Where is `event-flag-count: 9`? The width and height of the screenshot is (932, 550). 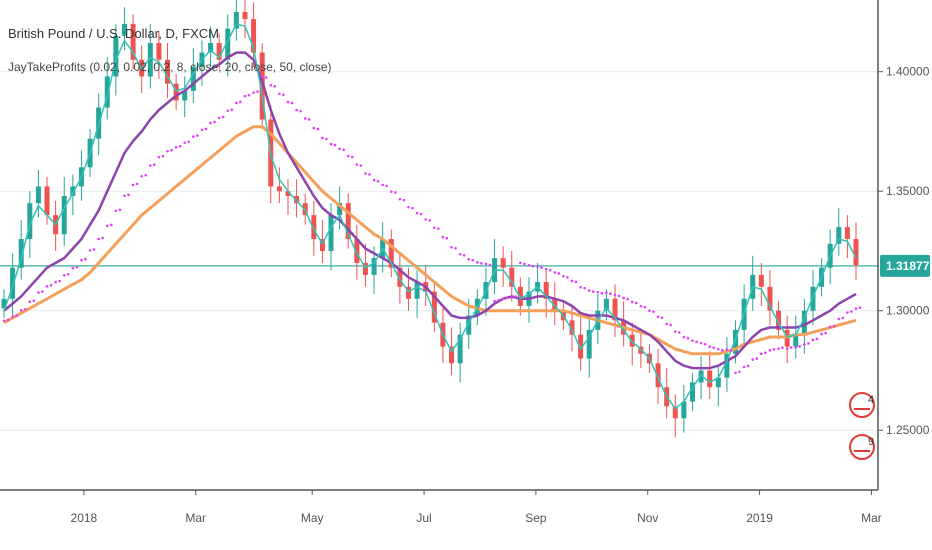 event-flag-count: 9 is located at coordinates (871, 442).